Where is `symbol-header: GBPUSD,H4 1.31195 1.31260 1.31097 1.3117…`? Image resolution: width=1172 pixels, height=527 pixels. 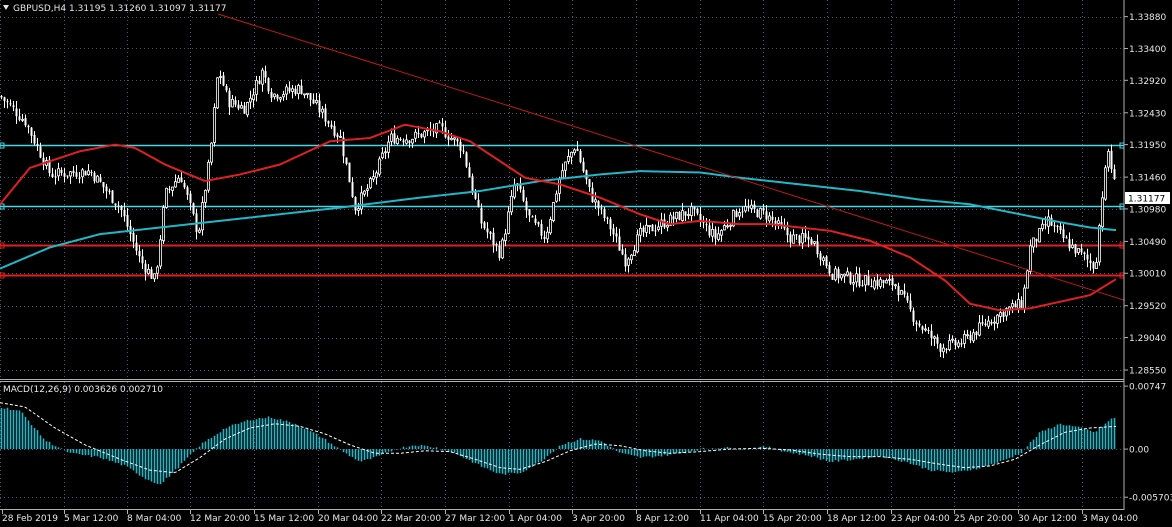
symbol-header: GBPUSD,H4 1.31195 1.31260 1.31097 1.3117… is located at coordinates (114, 9).